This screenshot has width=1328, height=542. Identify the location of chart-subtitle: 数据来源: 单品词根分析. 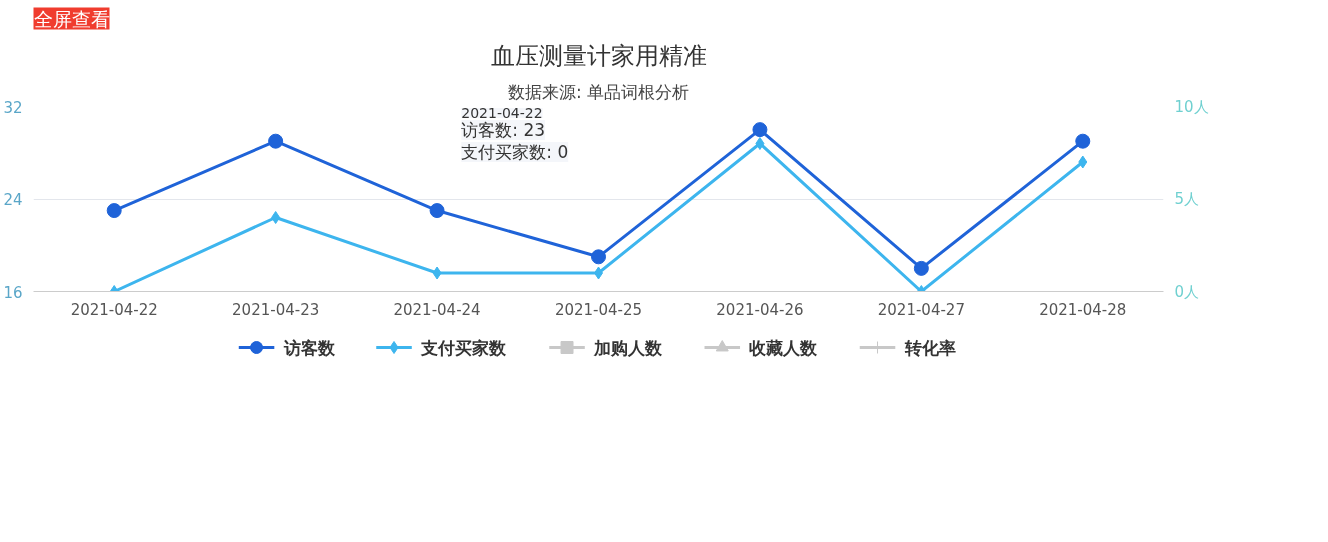
(598, 91).